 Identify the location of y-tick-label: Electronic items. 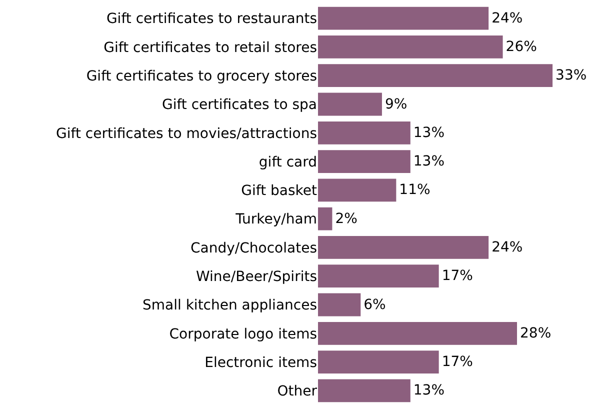
(260, 362).